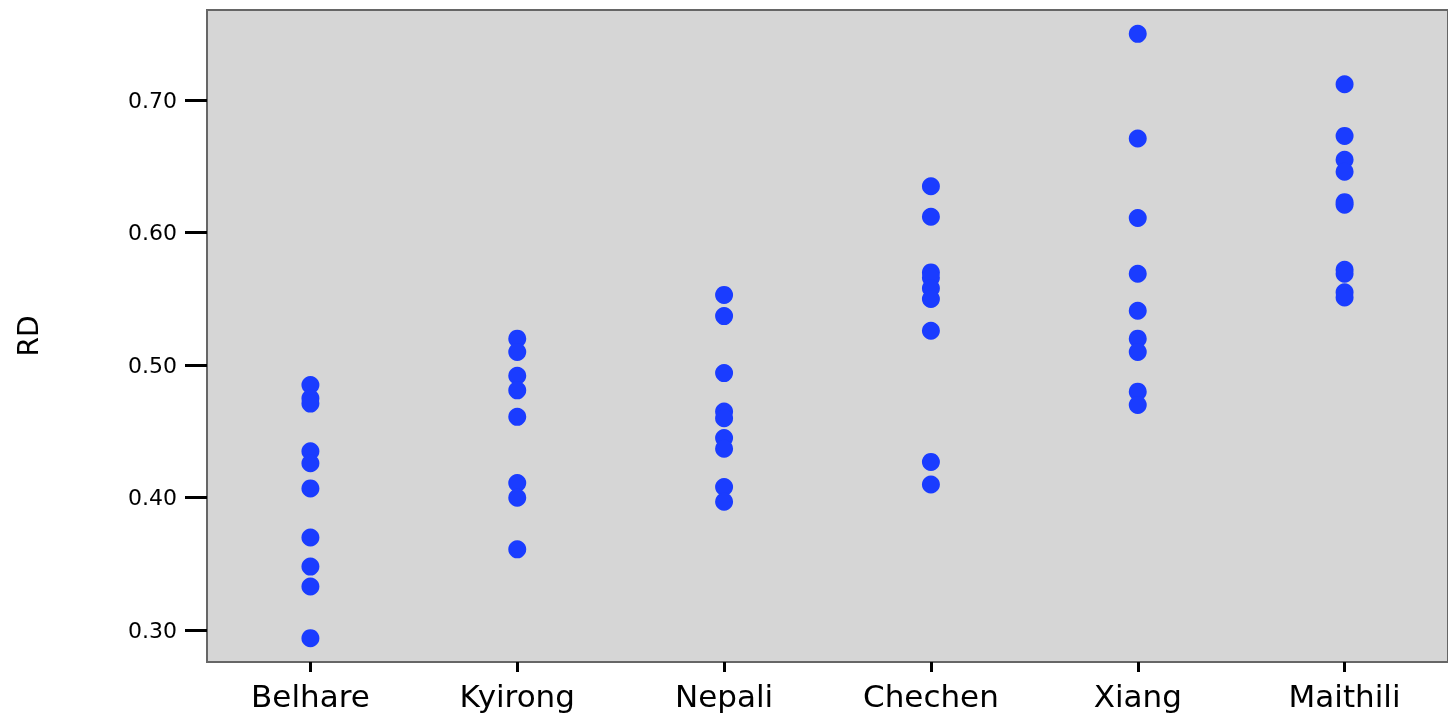 The width and height of the screenshot is (1448, 721). I want to click on y-axis-title: RD, so click(28, 336).